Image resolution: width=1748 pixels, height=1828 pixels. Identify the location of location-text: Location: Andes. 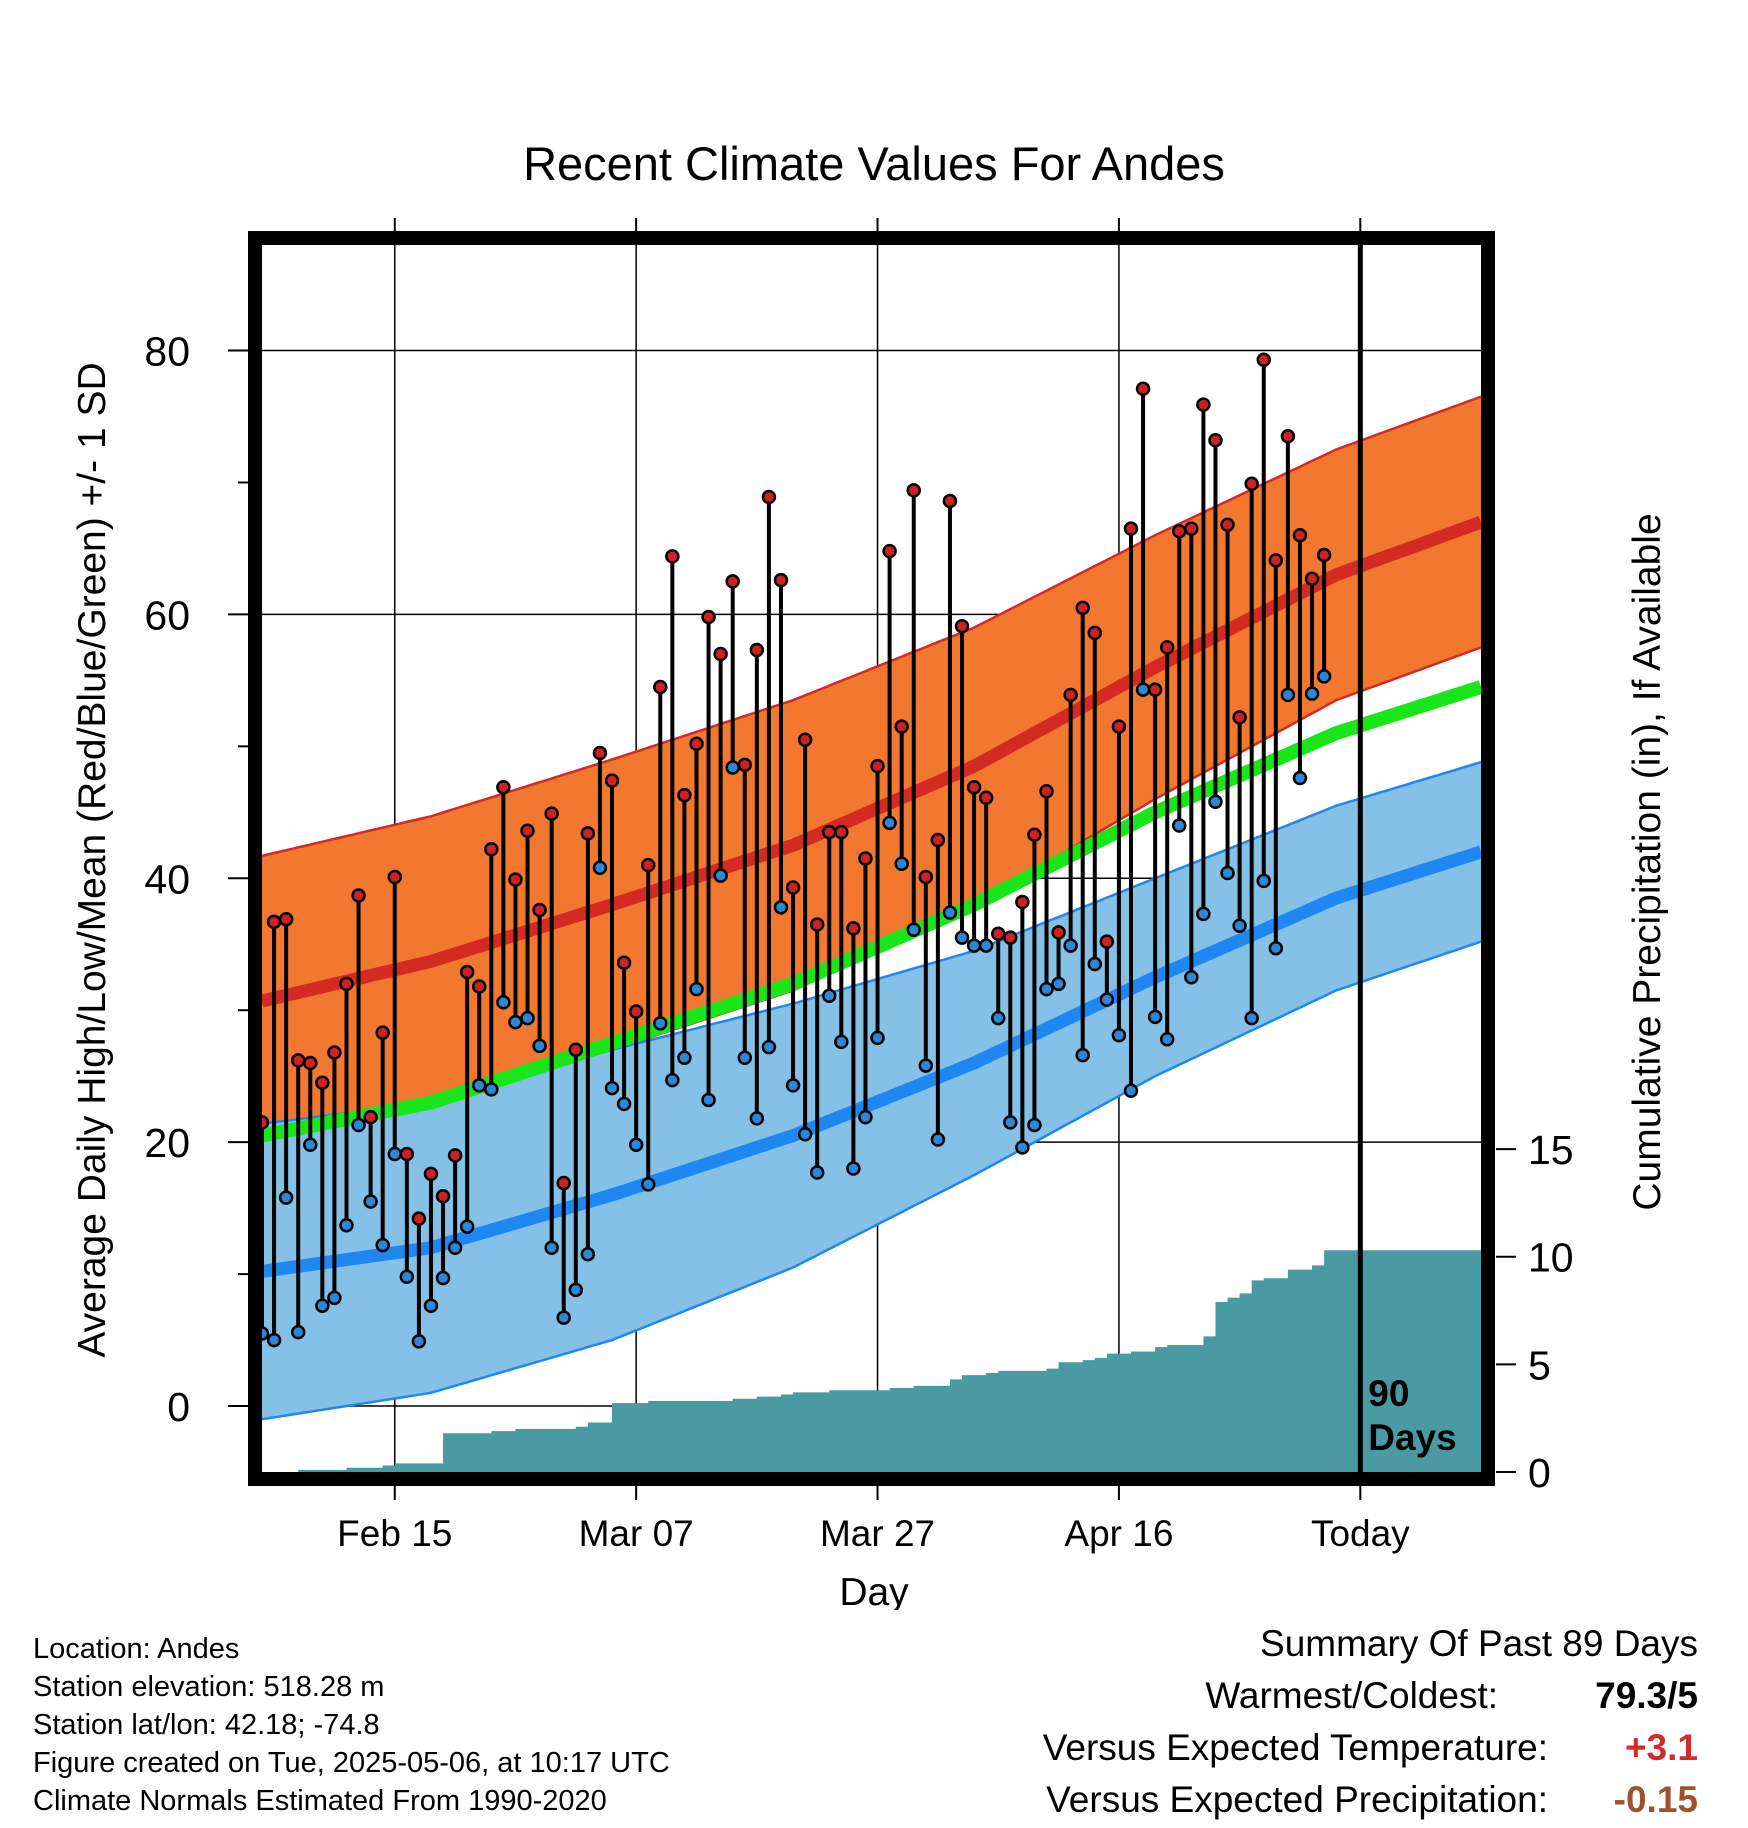
(136, 1649).